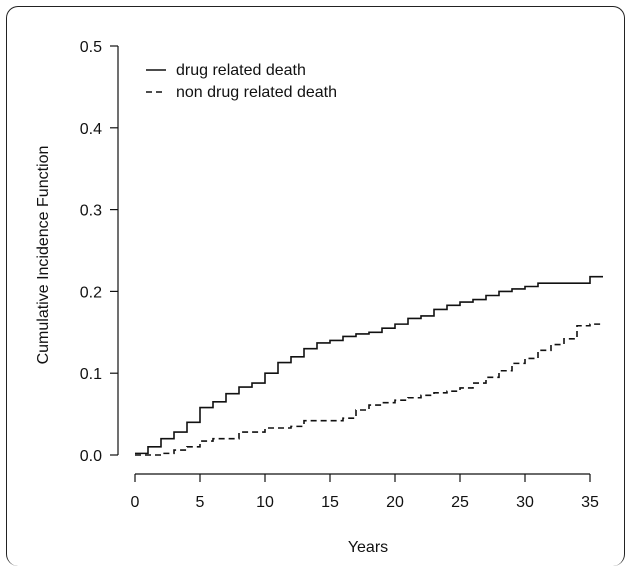 This screenshot has height=566, width=633. What do you see at coordinates (256, 92) in the screenshot?
I see `legend-label: non drug related death` at bounding box center [256, 92].